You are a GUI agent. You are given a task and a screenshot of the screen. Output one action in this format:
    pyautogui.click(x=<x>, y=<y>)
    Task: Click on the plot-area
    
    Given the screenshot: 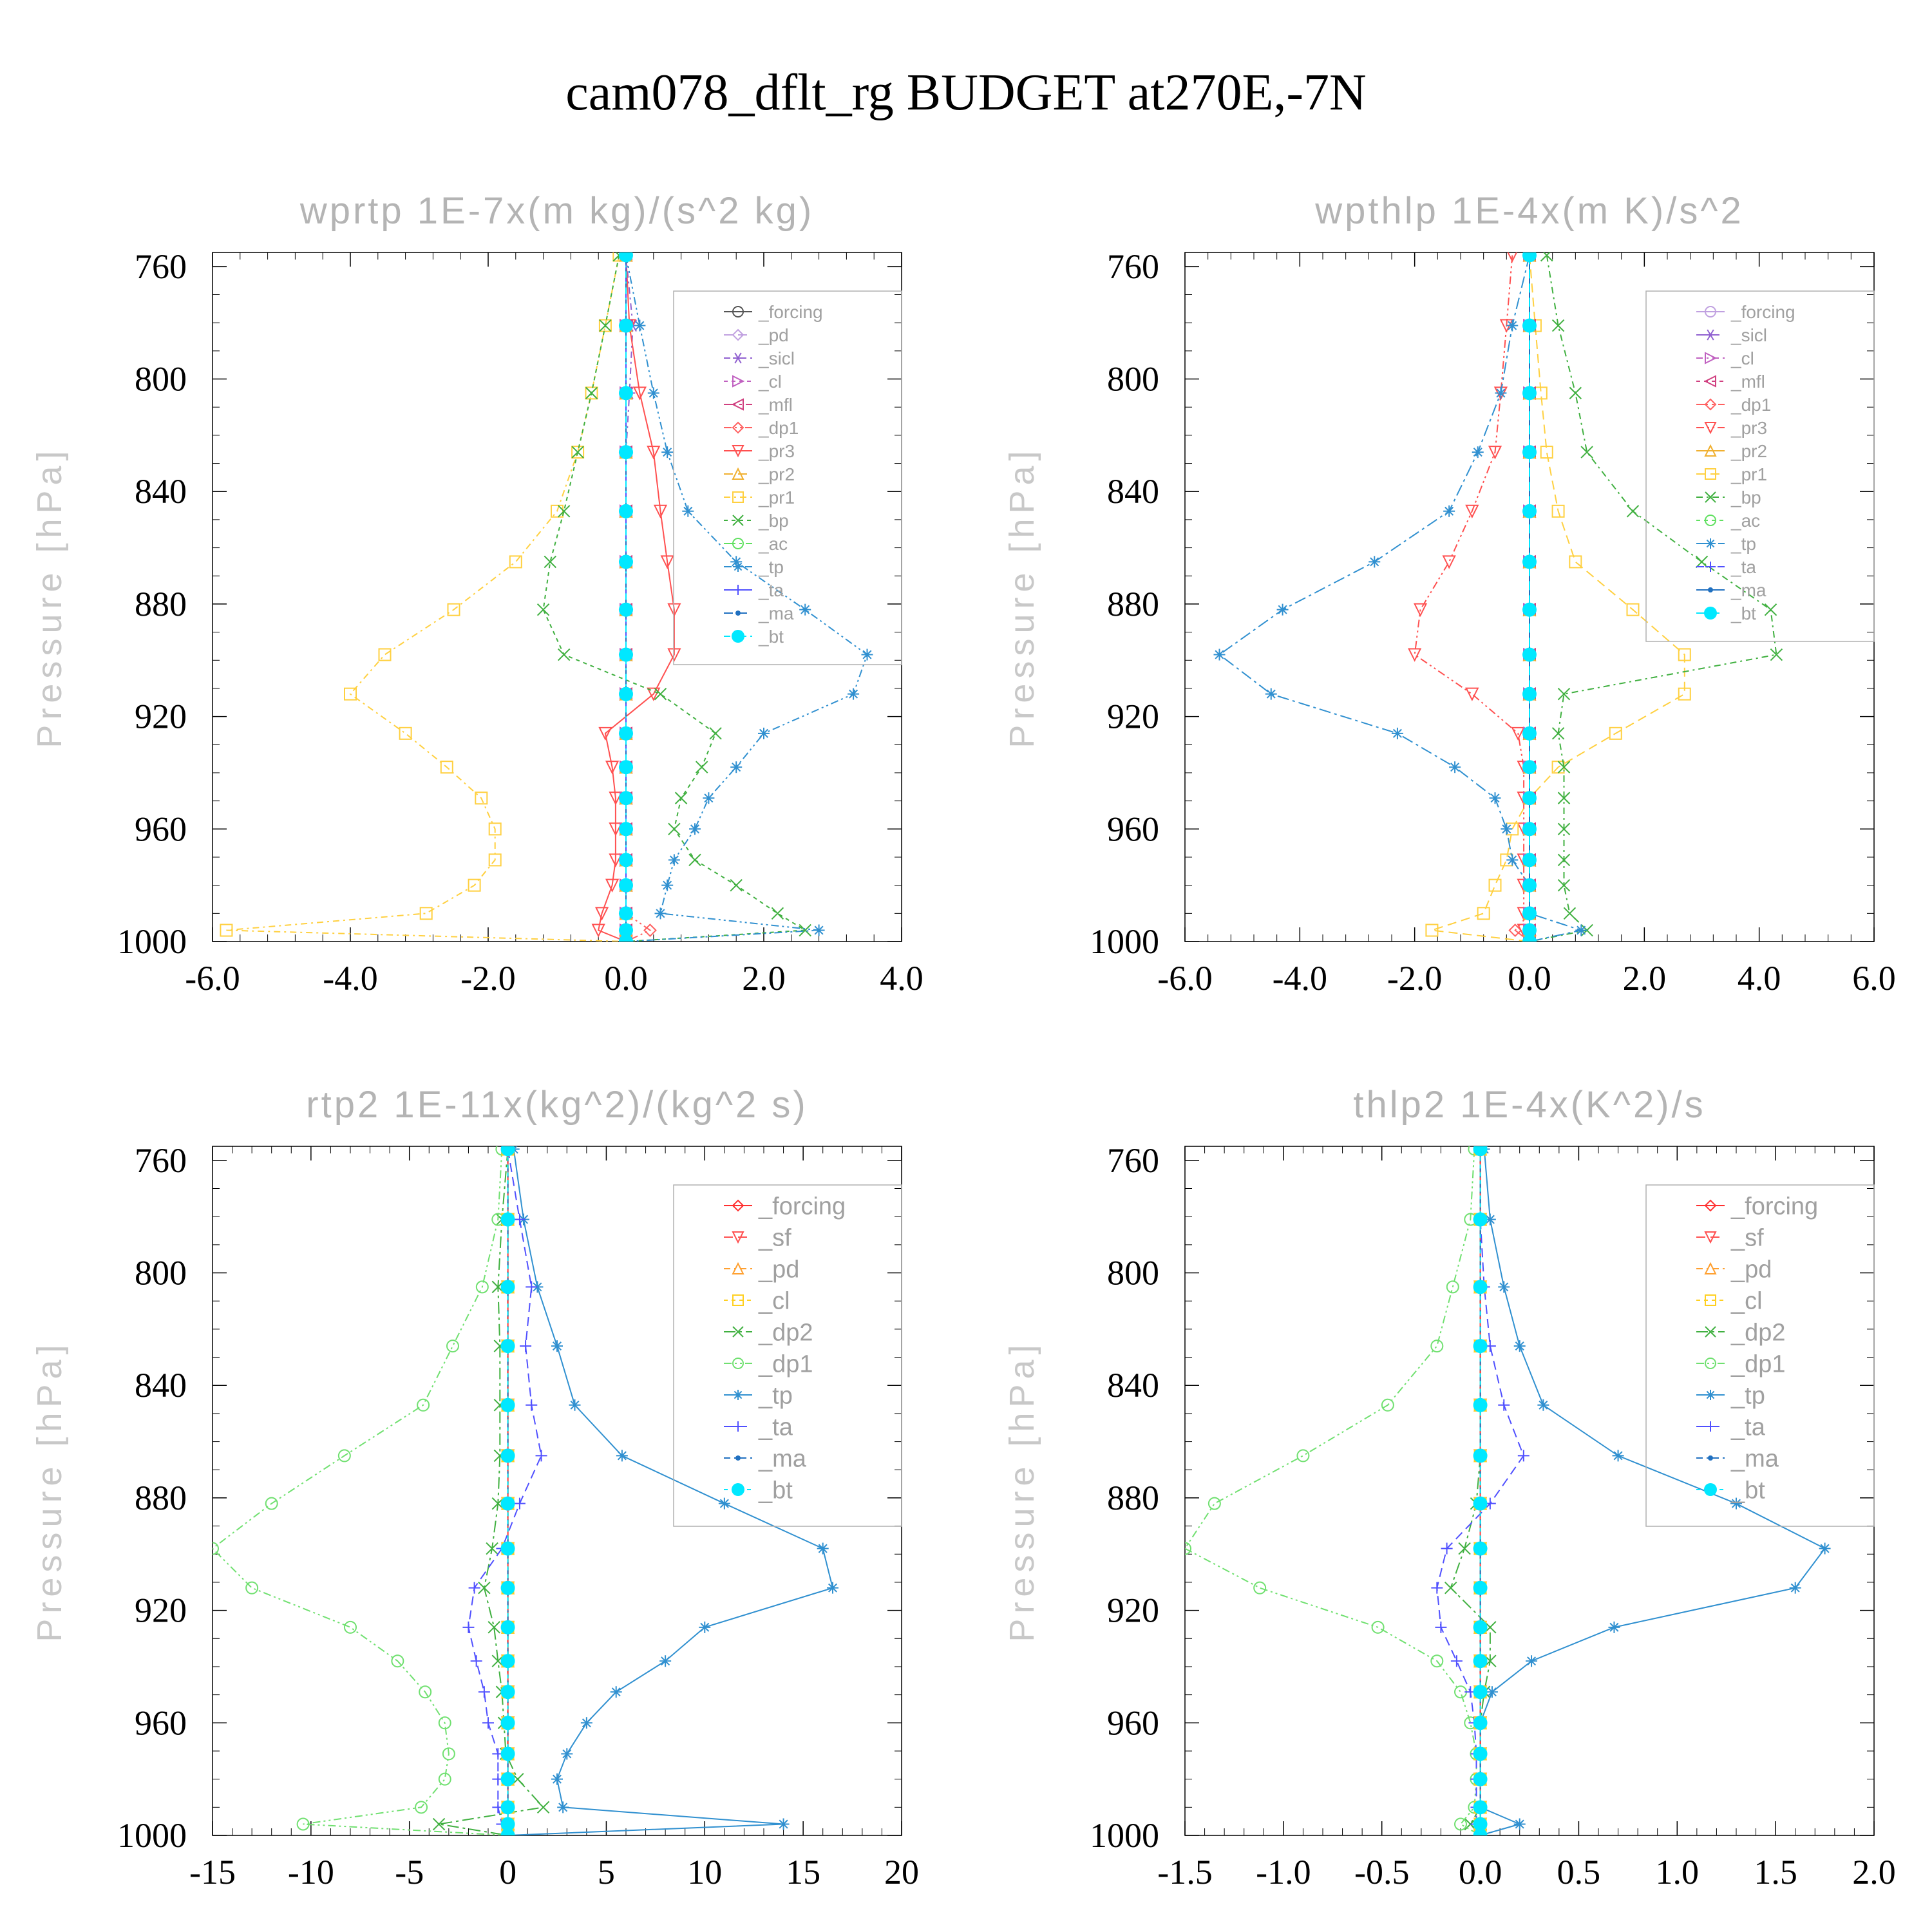 What is the action you would take?
    pyautogui.click(x=525, y=1490)
    